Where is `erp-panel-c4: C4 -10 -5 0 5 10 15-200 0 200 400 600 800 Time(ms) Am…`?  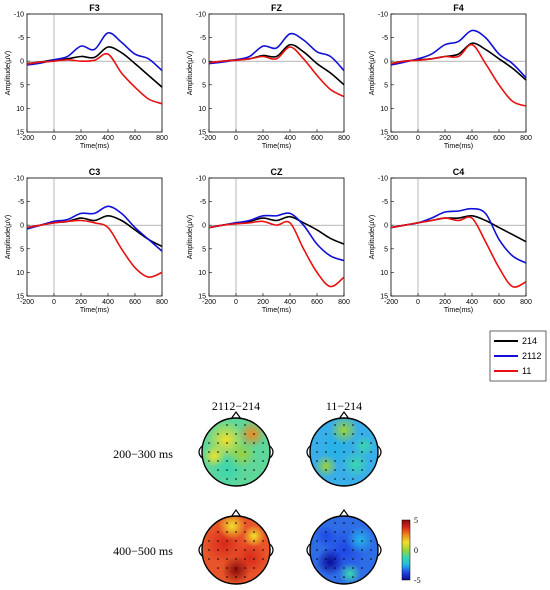
erp-panel-c4: C4 -10 -5 0 5 10 15-200 0 200 400 600 800 Time(ms) Am… is located at coordinates (450, 240).